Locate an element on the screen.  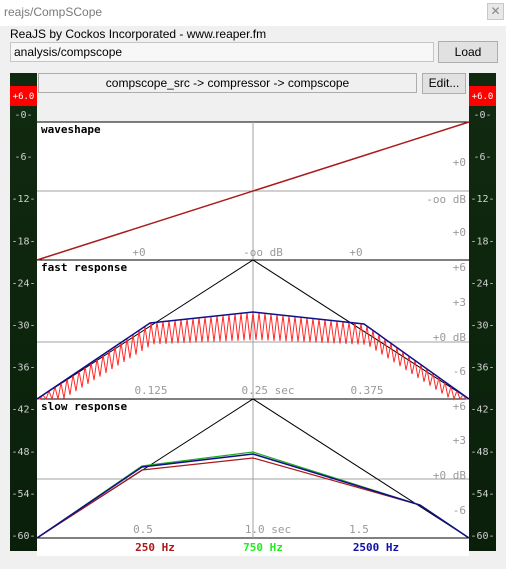
waveshape-xtick-left: +0 is located at coordinates (138, 252).